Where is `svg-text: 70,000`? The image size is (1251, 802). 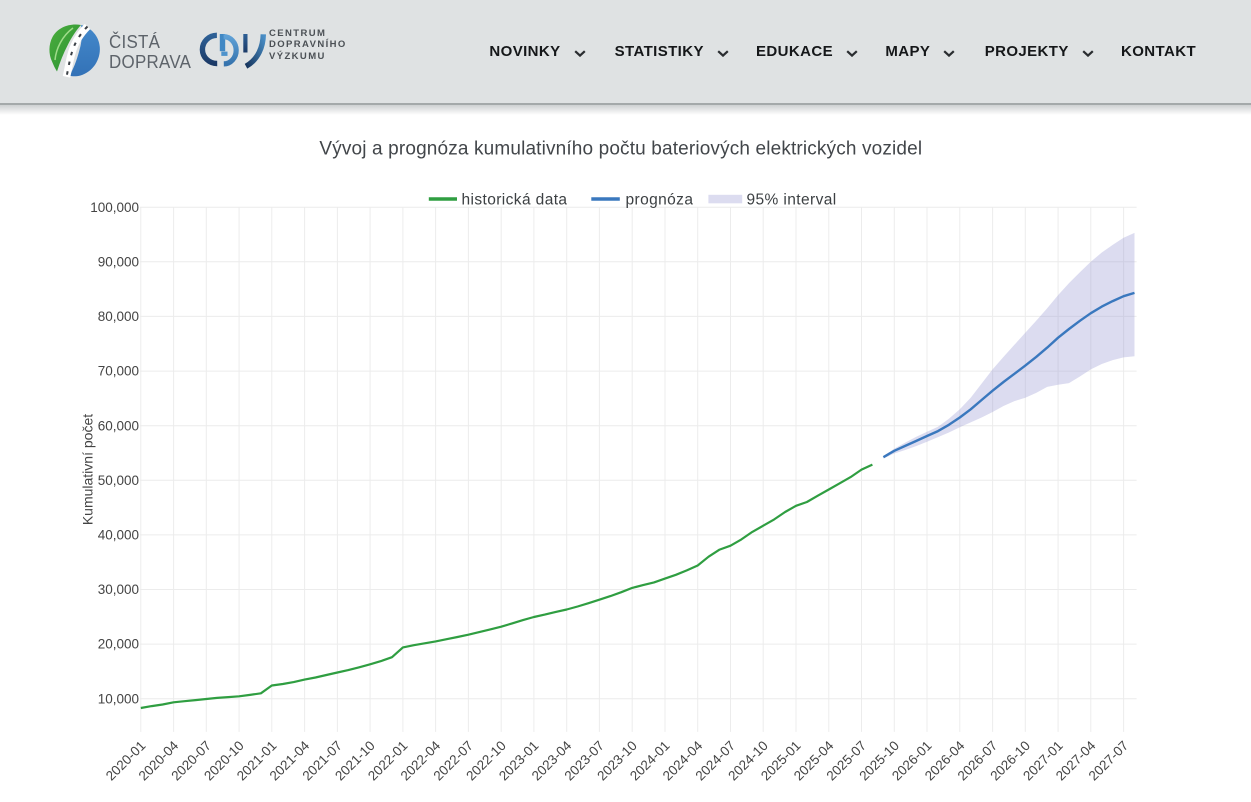
svg-text: 70,000 is located at coordinates (118, 371).